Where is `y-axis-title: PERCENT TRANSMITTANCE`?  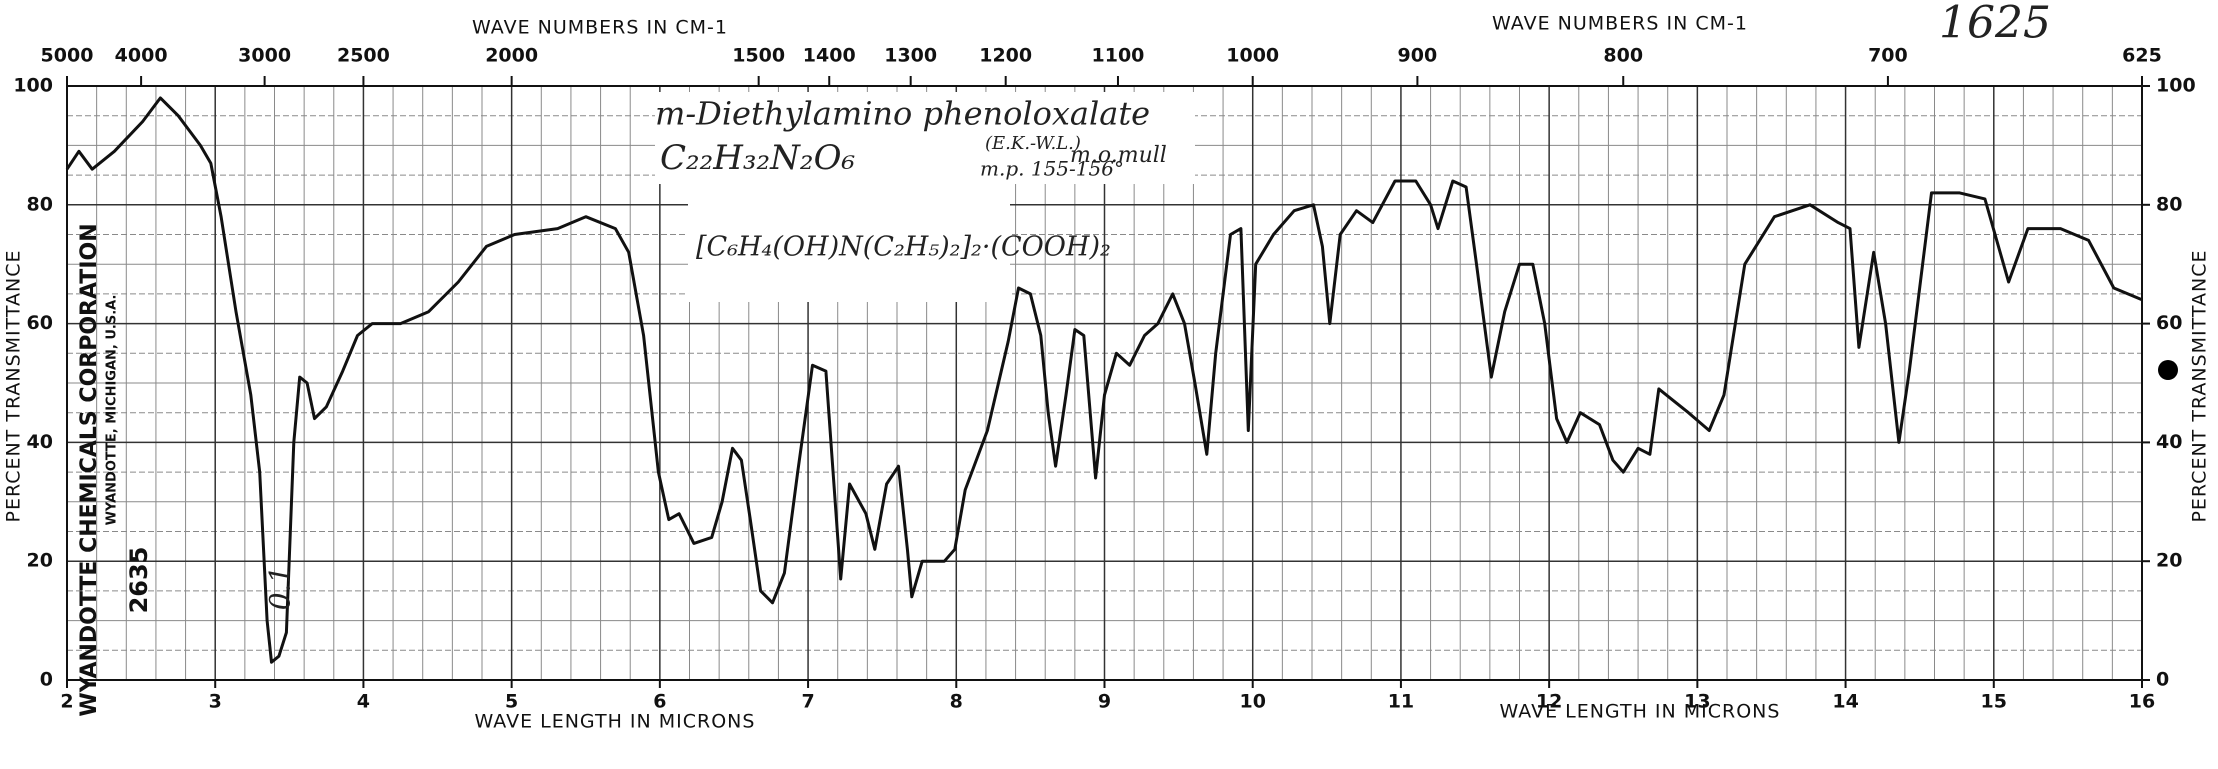
y-axis-title: PERCENT TRANSMITTANCE is located at coordinates (14, 385).